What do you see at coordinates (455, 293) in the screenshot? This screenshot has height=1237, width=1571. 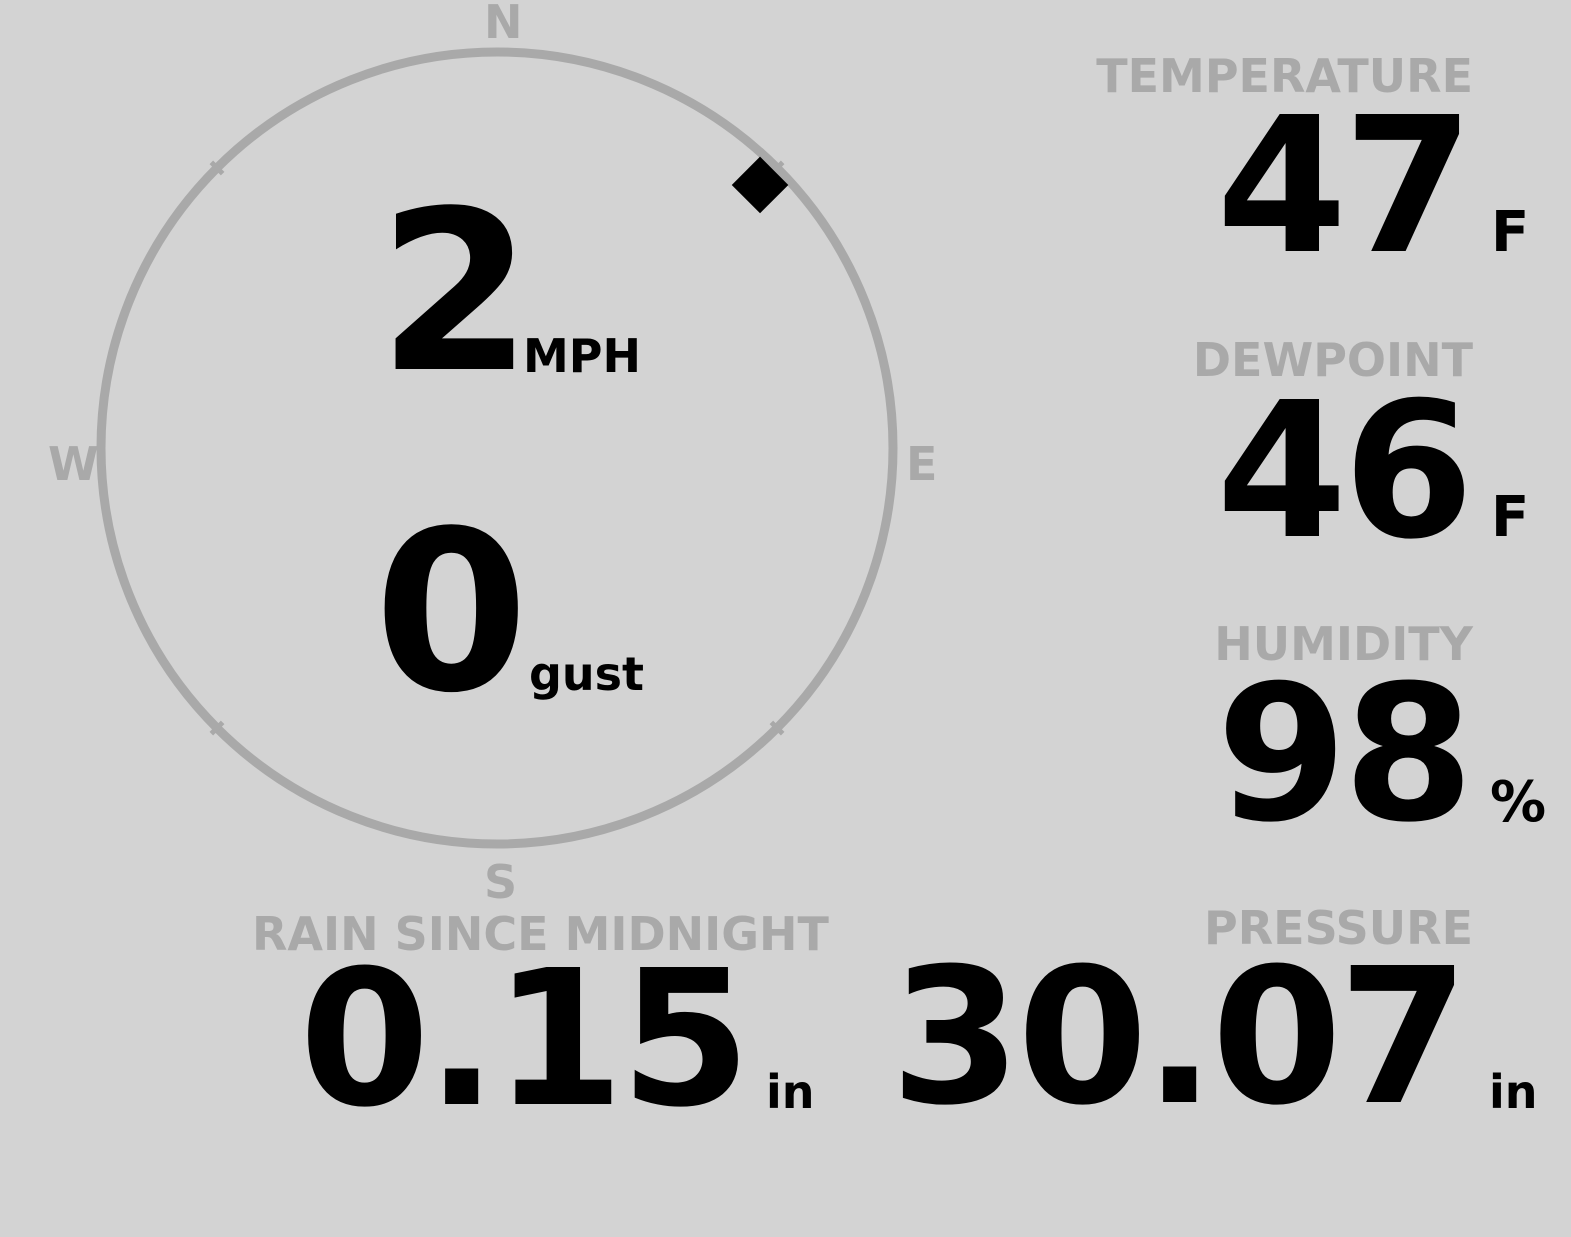 I see `wind-speed-value: 2` at bounding box center [455, 293].